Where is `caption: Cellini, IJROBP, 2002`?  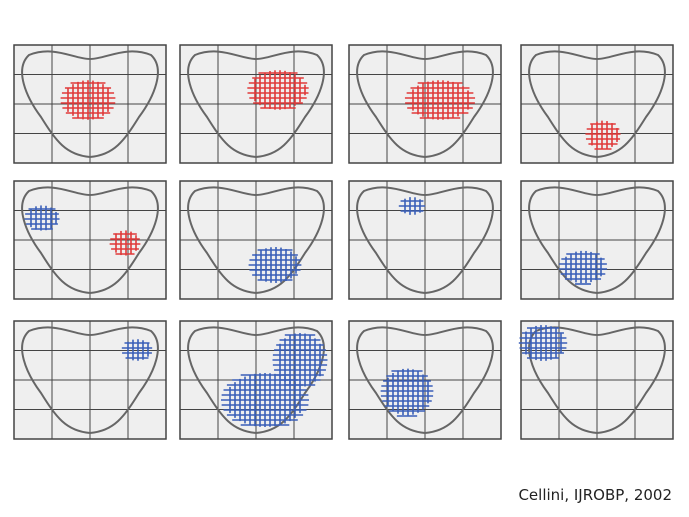
caption: Cellini, IJROBP, 2002 is located at coordinates (595, 495).